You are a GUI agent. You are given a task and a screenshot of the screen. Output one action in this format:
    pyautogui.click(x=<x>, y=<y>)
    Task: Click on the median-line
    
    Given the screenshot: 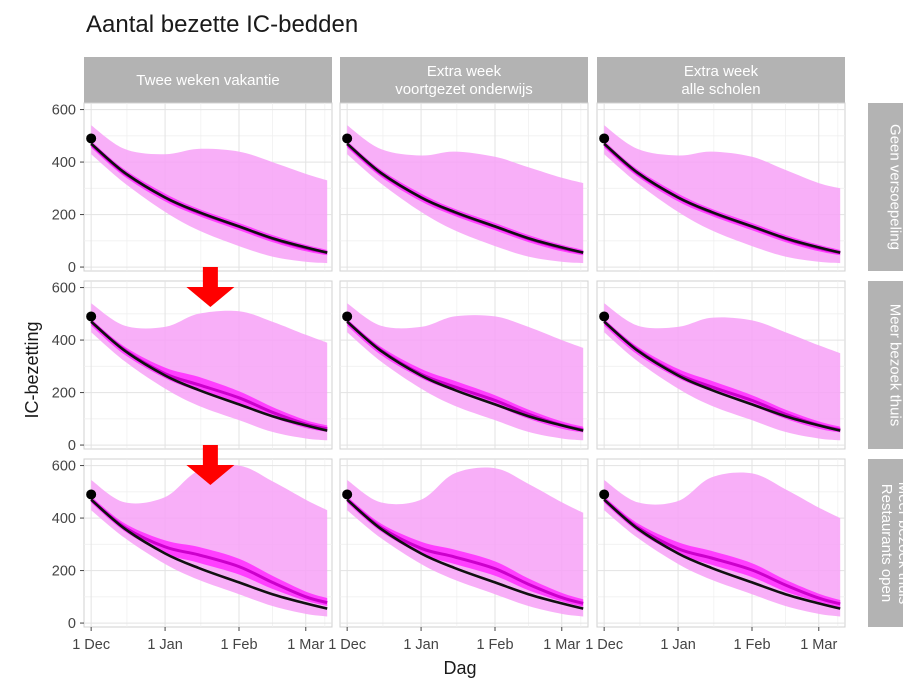 What is the action you would take?
    pyautogui.click(x=209, y=551)
    